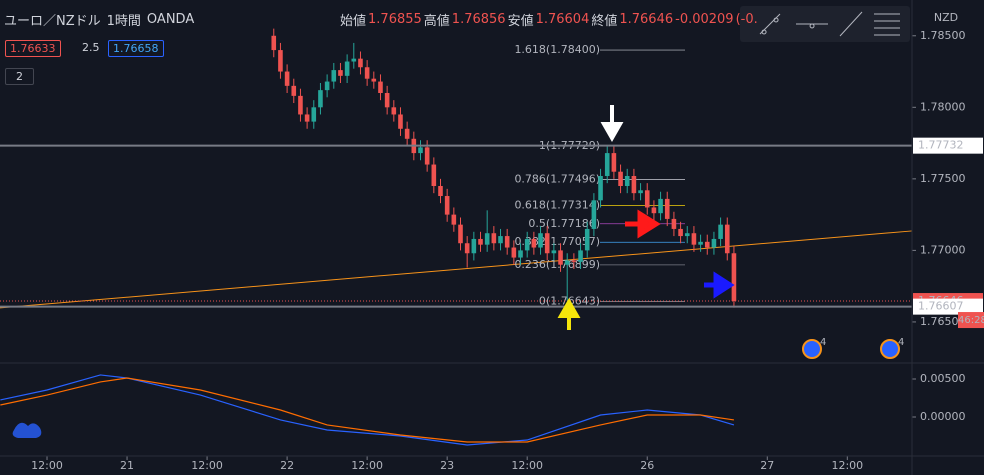 The width and height of the screenshot is (984, 475). Describe the element at coordinates (19, 76) in the screenshot. I see `hidden-indicators: 2` at that location.